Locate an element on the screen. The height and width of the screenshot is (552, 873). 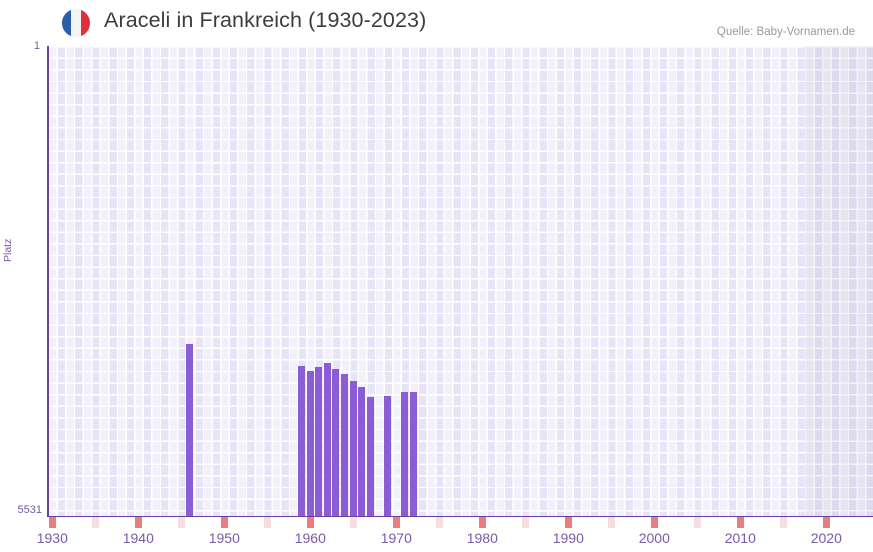
bar-1971 is located at coordinates (405, 454).